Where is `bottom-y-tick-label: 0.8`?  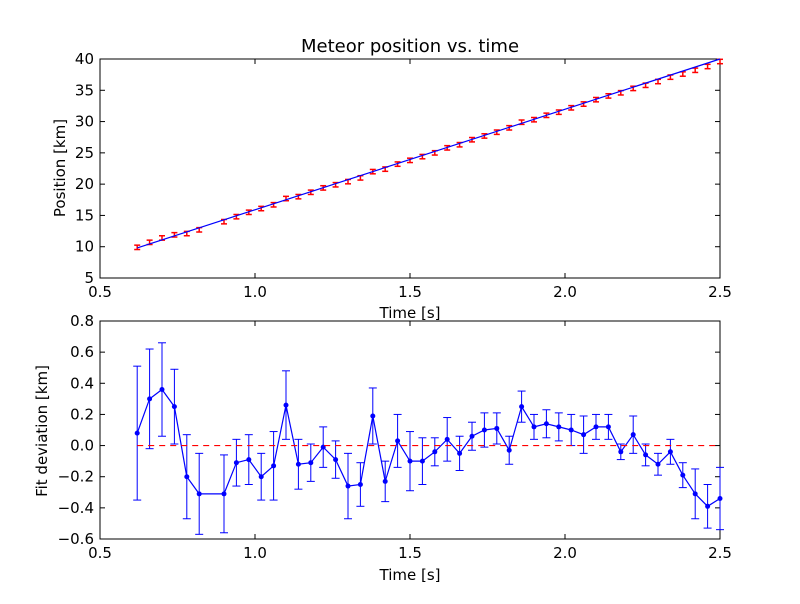
bottom-y-tick-label: 0.8 is located at coordinates (82, 321).